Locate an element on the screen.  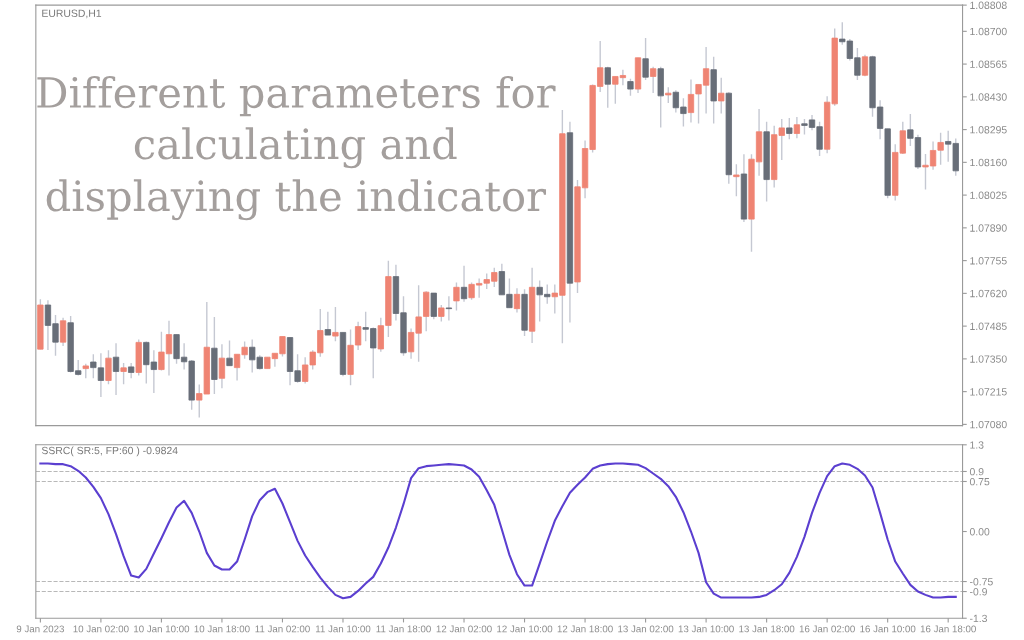
chart-title: SSRC( SR:5, FP:60 ) -0.9824 is located at coordinates (109, 451).